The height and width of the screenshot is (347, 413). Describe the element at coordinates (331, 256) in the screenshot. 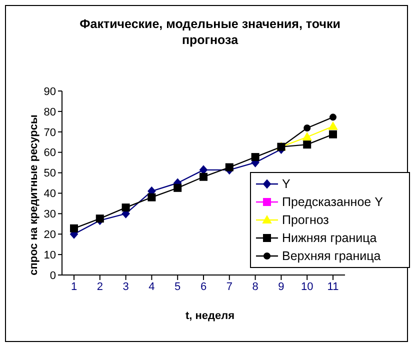

I see `legend-label: Верхняя граница` at that location.